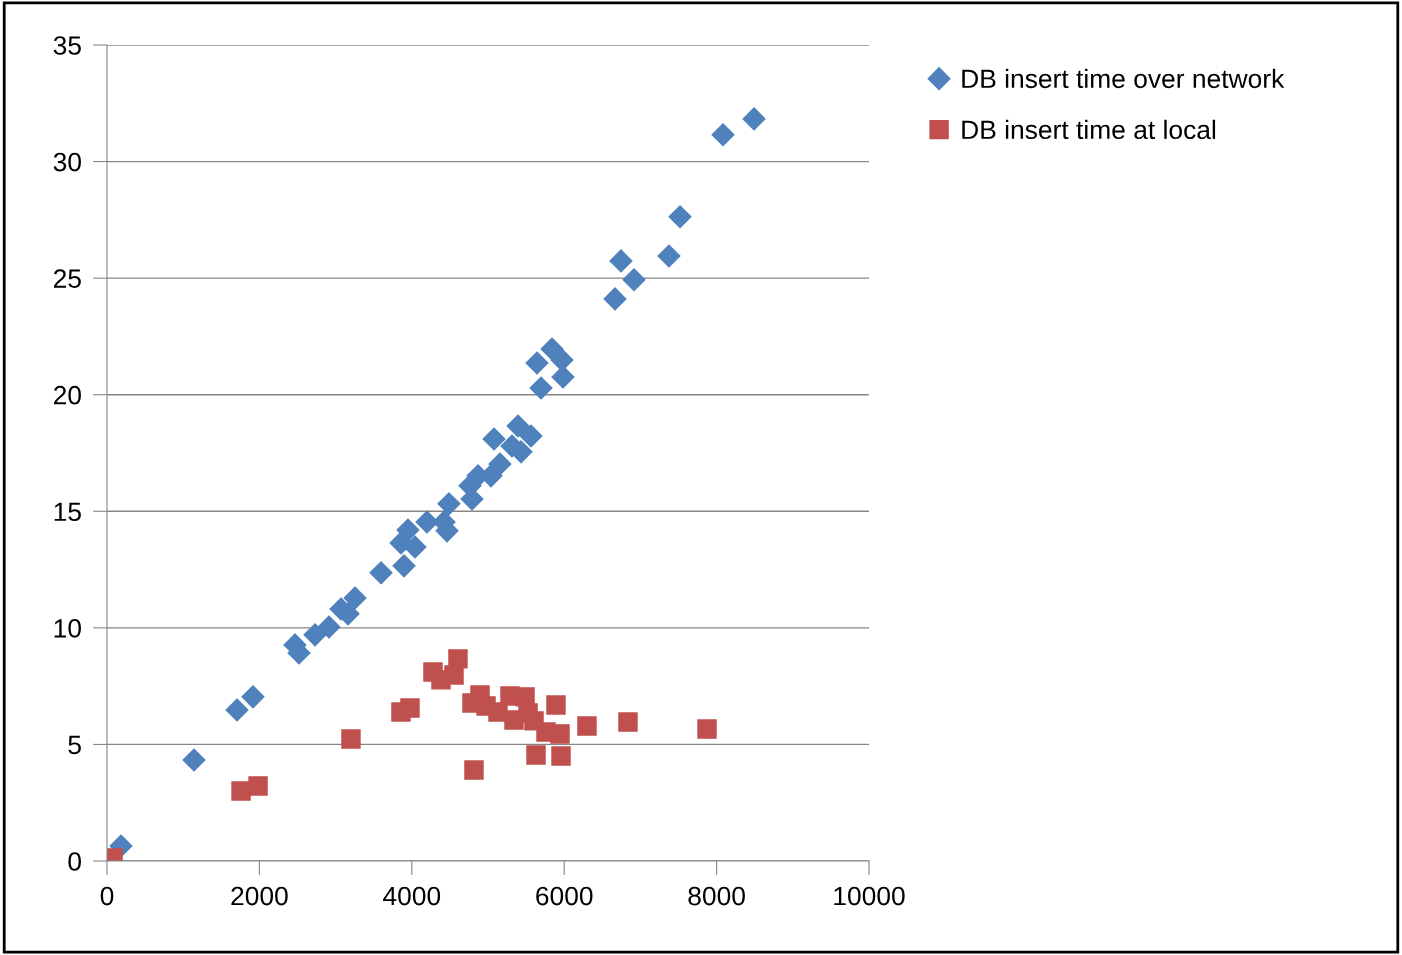 This screenshot has width=1402, height=955. Describe the element at coordinates (67, 512) in the screenshot. I see `y-tick-label: 15` at that location.